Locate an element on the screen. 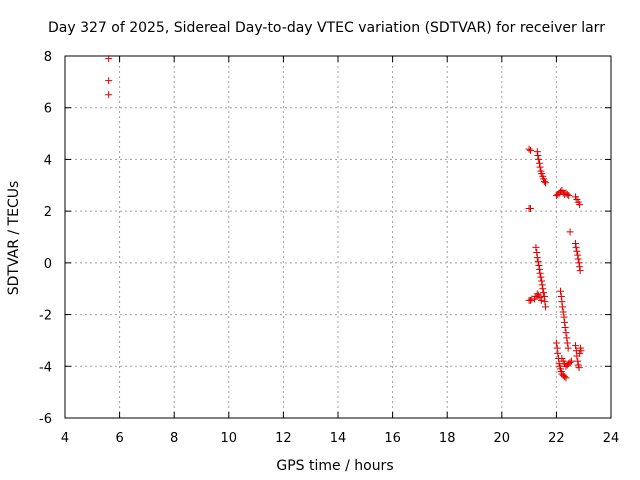  y-tick-label: -2 is located at coordinates (45, 316).